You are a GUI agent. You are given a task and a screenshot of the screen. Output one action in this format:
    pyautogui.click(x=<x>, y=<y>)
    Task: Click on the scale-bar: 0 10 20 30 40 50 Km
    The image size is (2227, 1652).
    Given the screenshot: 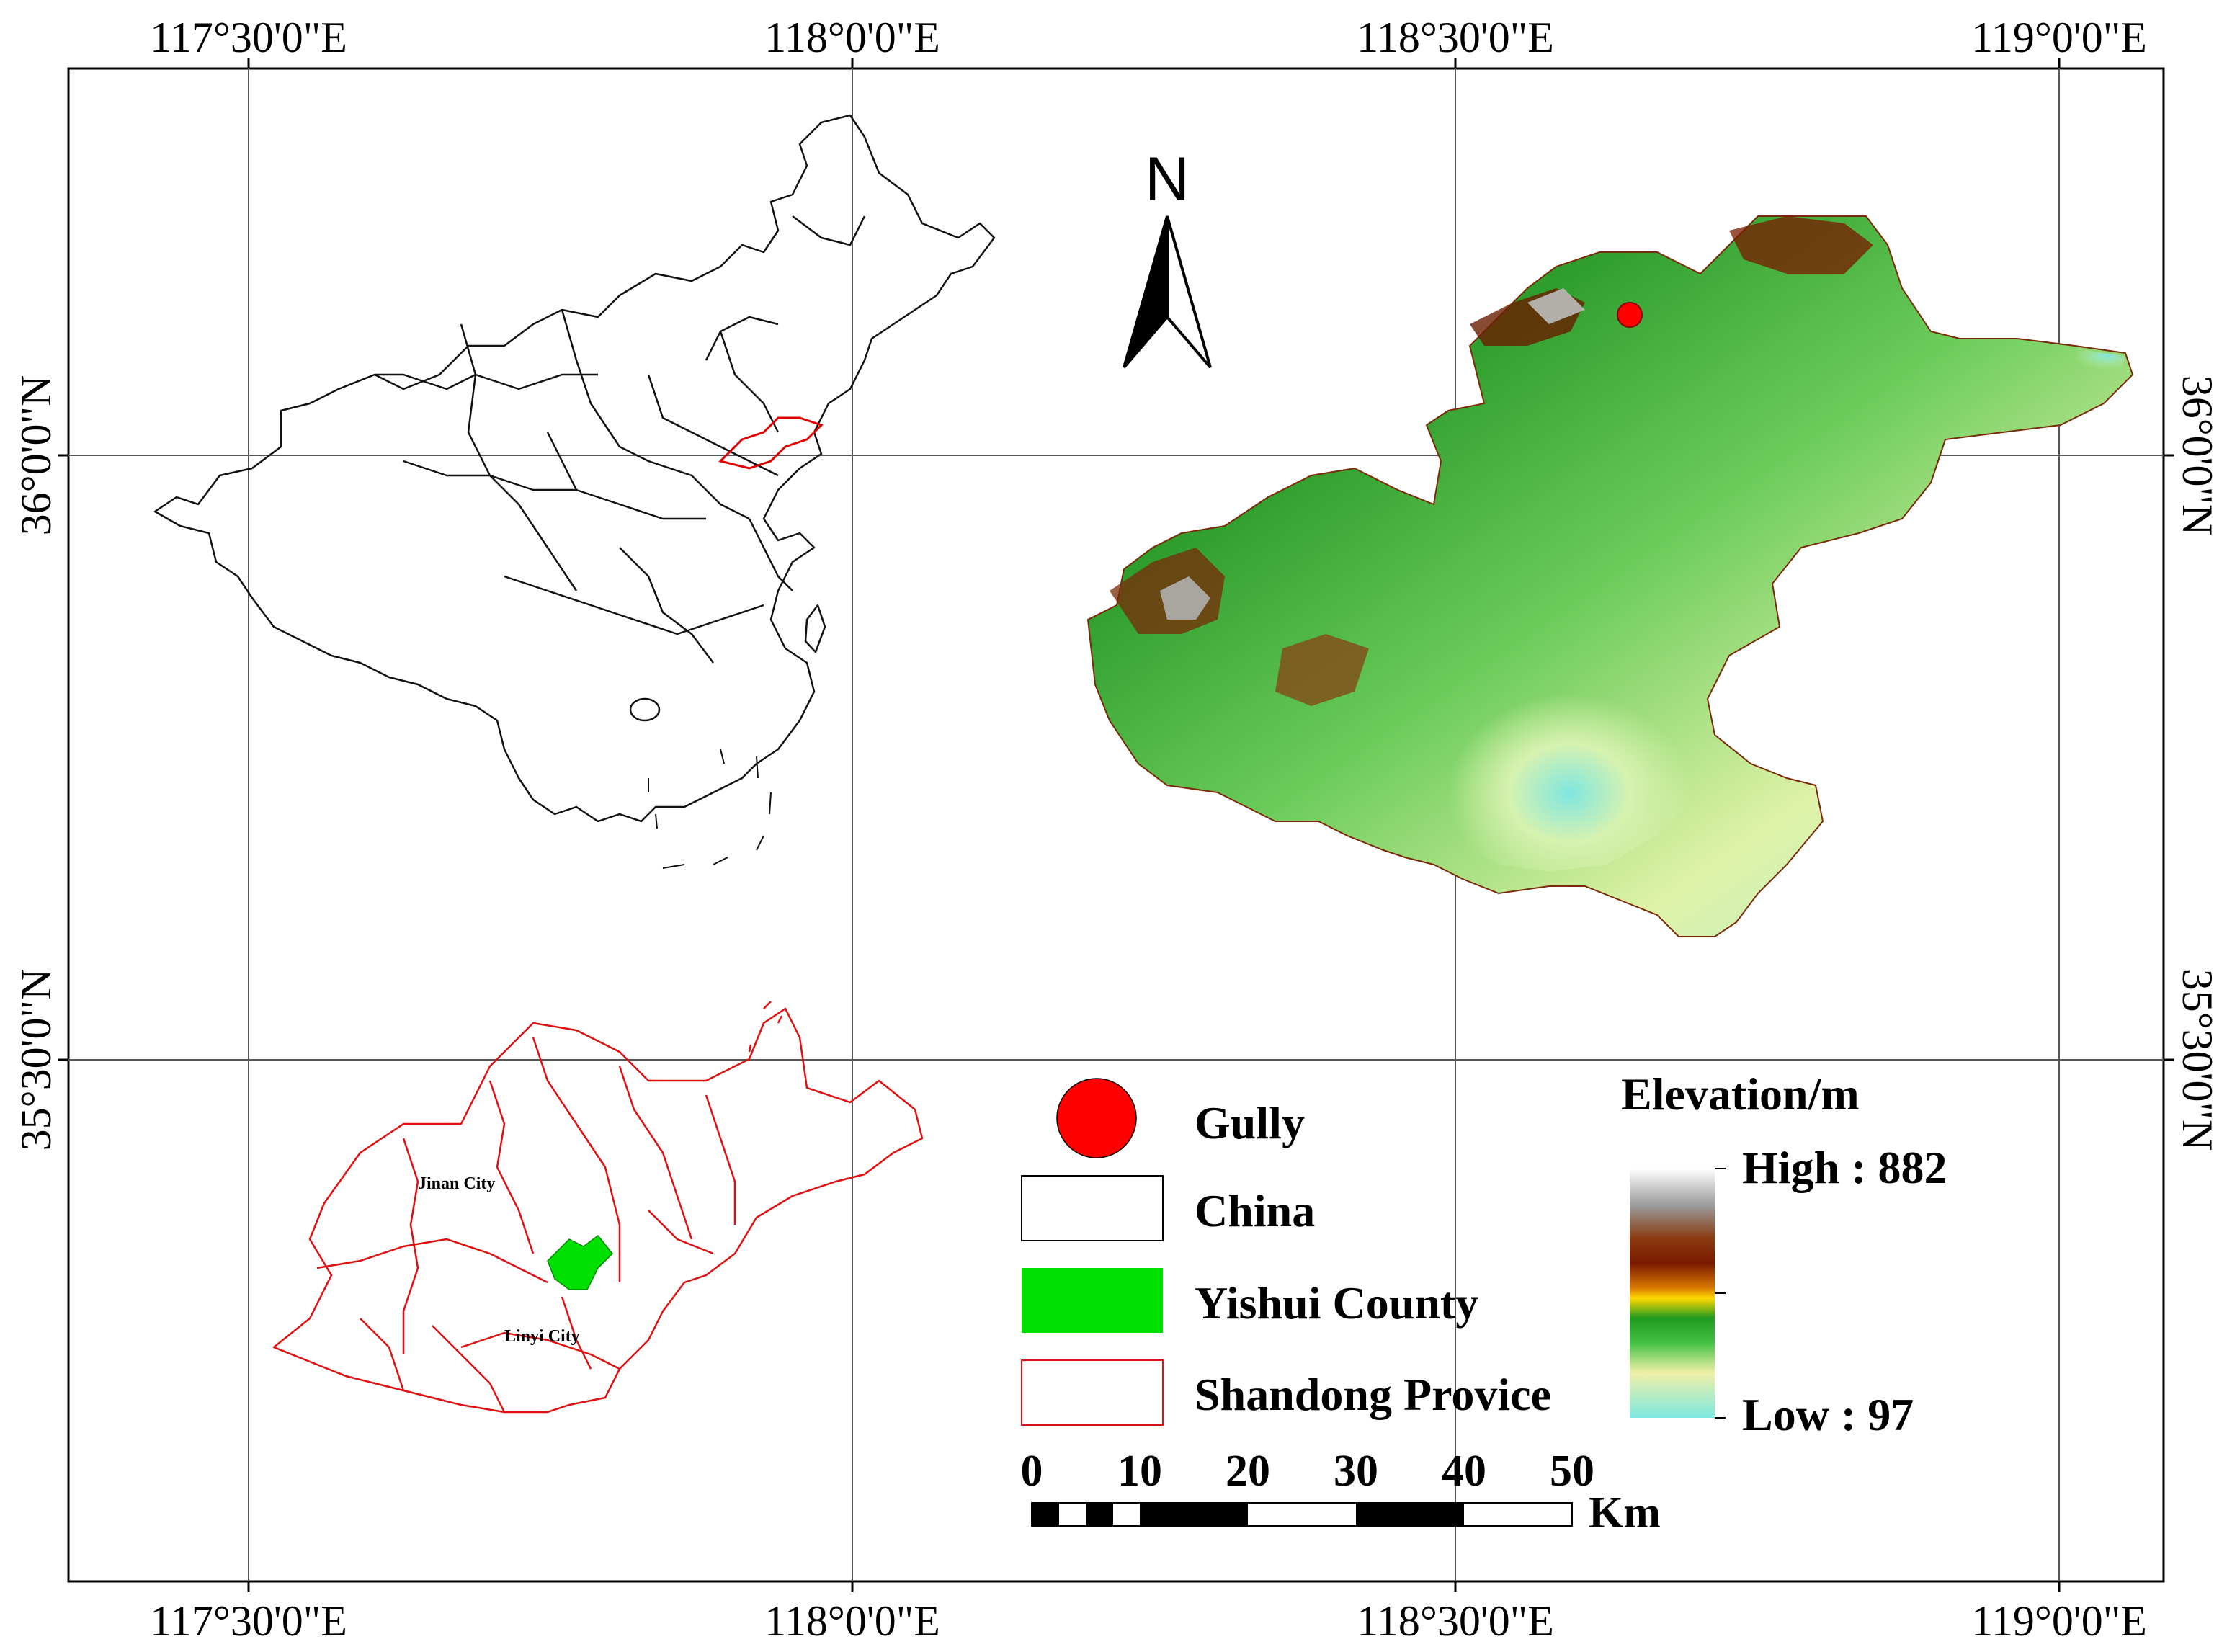 What is the action you would take?
    pyautogui.click(x=1341, y=1492)
    